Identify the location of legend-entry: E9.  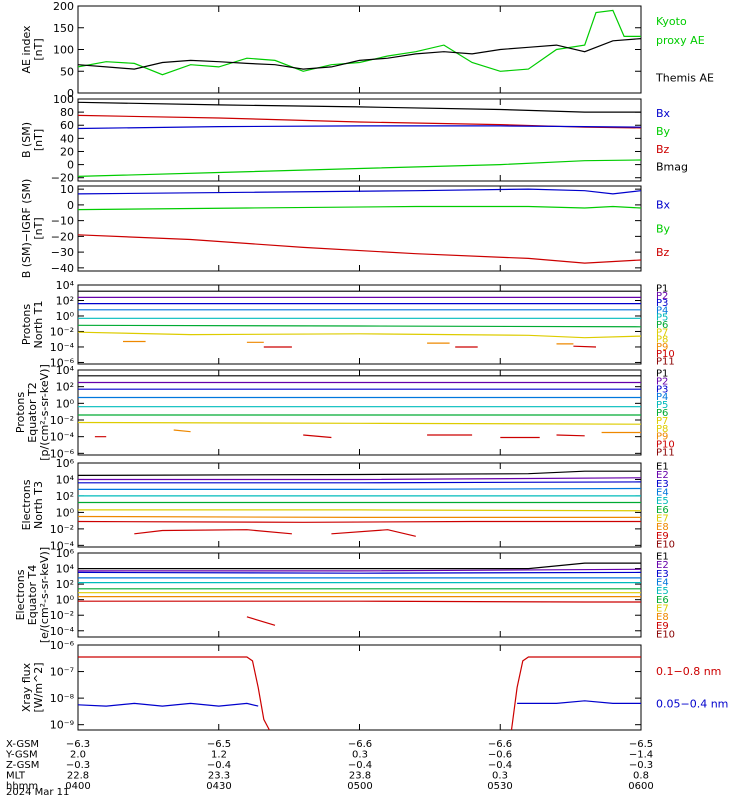
(662, 536).